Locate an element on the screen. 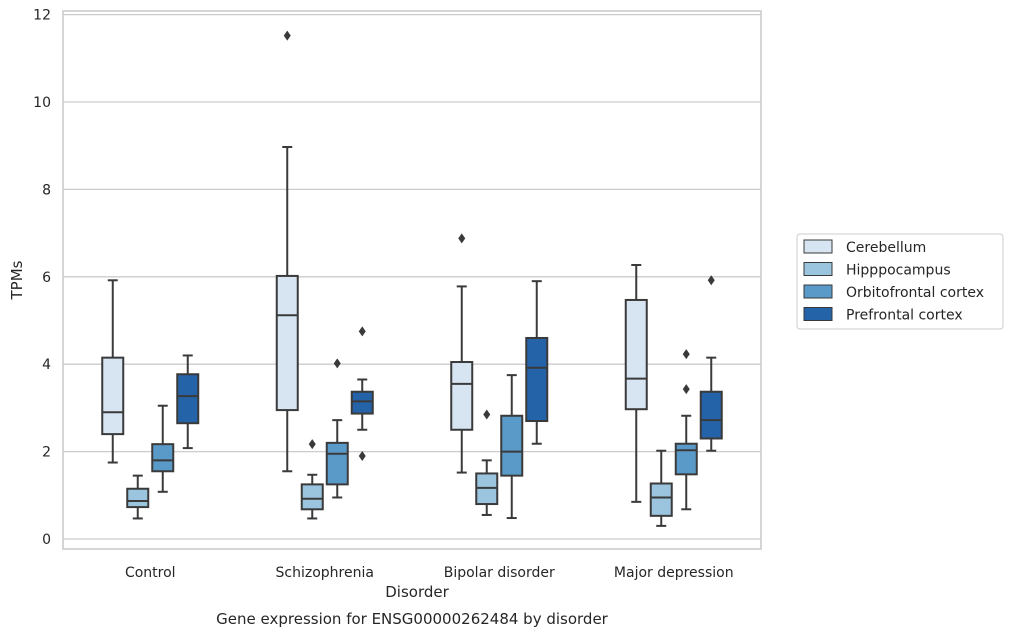  x-tick-label: Bipolar disorder is located at coordinates (499, 573).